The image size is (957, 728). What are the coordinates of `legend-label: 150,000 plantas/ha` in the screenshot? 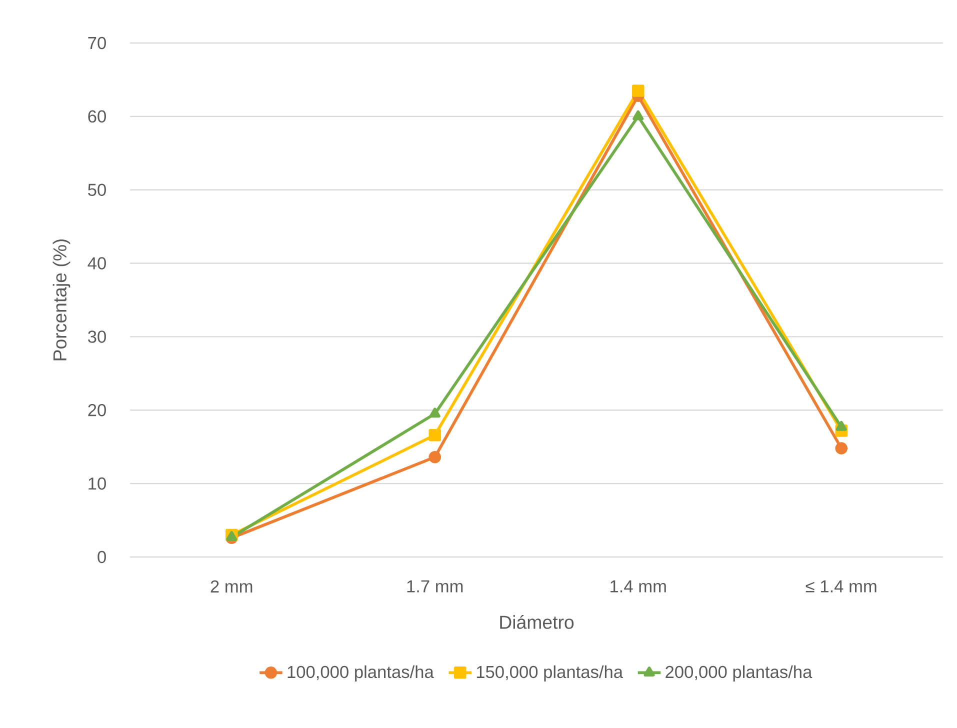 It's located at (550, 673).